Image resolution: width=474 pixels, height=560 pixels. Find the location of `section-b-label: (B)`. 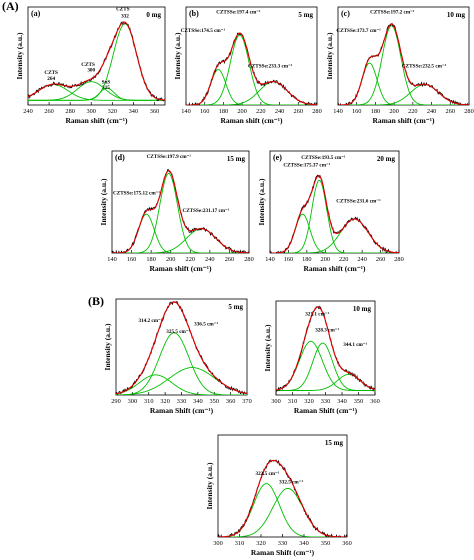

section-b-label: (B) is located at coordinates (96, 301).